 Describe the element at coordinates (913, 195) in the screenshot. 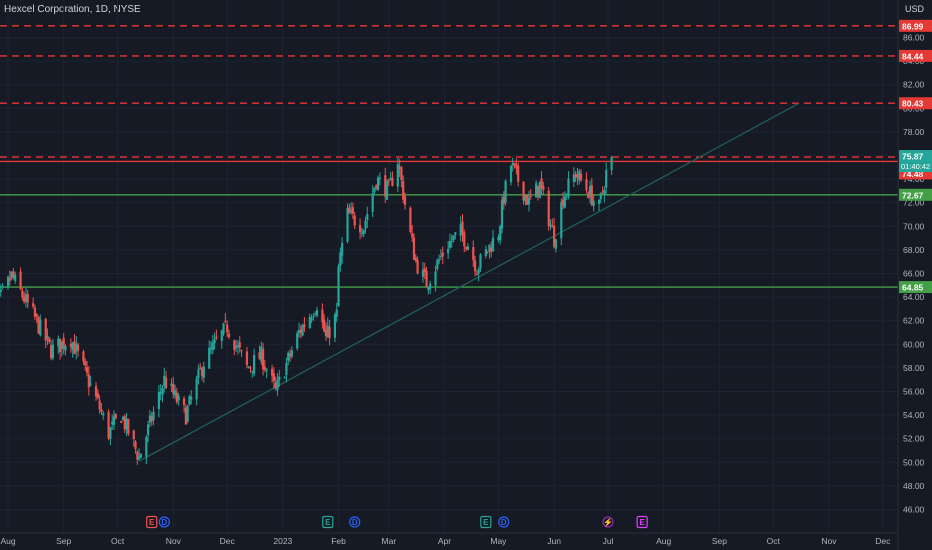

I see `price-tag-label: 72.67` at that location.